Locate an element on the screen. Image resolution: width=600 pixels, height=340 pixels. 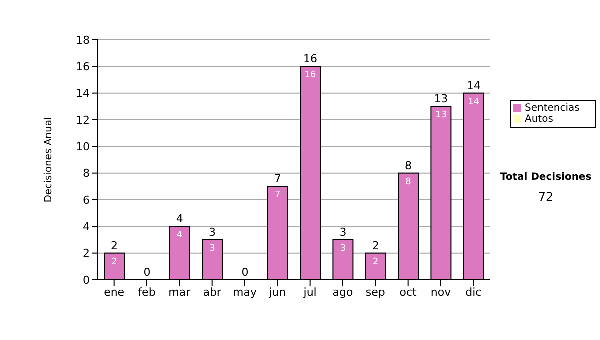
x-tick-label: ene is located at coordinates (114, 292).